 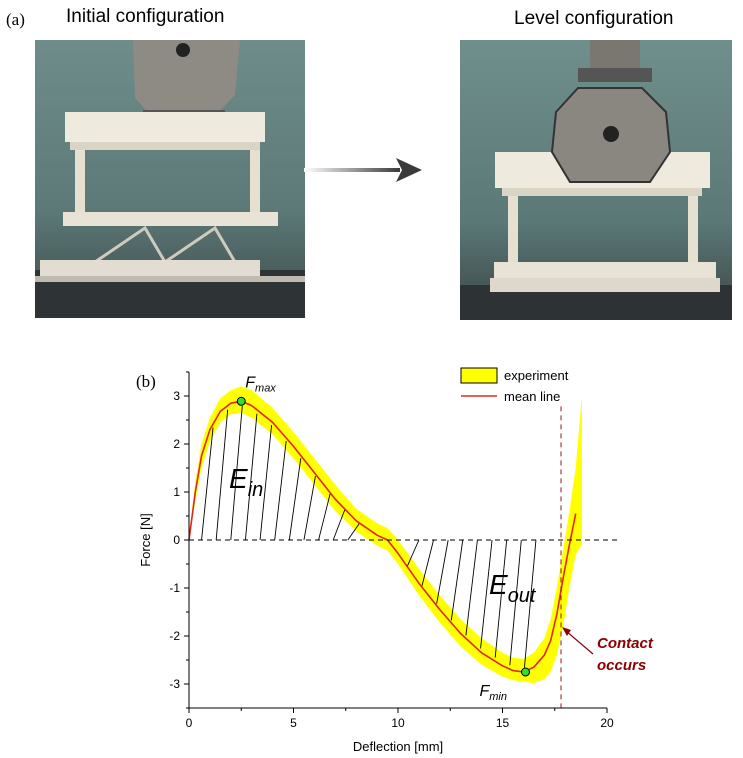 I want to click on legend-mean-label: mean line, so click(x=532, y=396).